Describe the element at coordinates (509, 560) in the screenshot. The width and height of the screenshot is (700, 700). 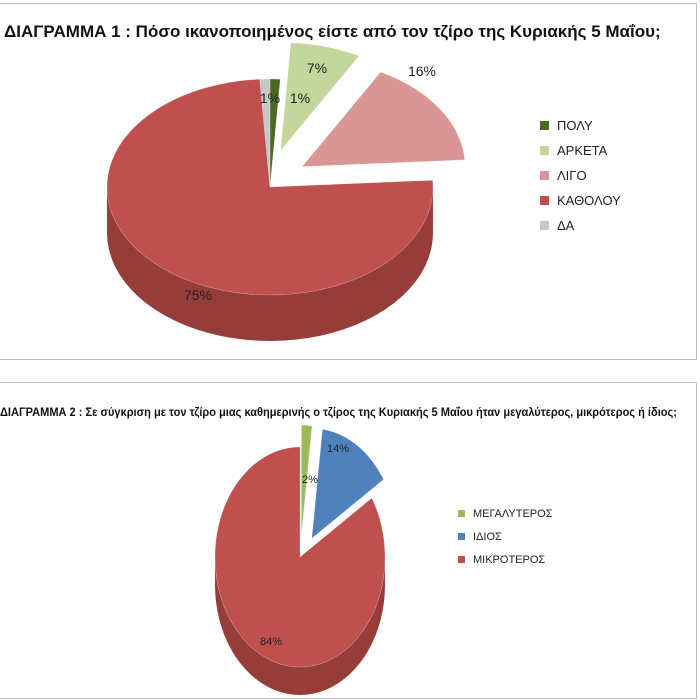
I see `legend-label-μικροτερος: ΜΙΚΡΟΤΕΡΟΣ` at that location.